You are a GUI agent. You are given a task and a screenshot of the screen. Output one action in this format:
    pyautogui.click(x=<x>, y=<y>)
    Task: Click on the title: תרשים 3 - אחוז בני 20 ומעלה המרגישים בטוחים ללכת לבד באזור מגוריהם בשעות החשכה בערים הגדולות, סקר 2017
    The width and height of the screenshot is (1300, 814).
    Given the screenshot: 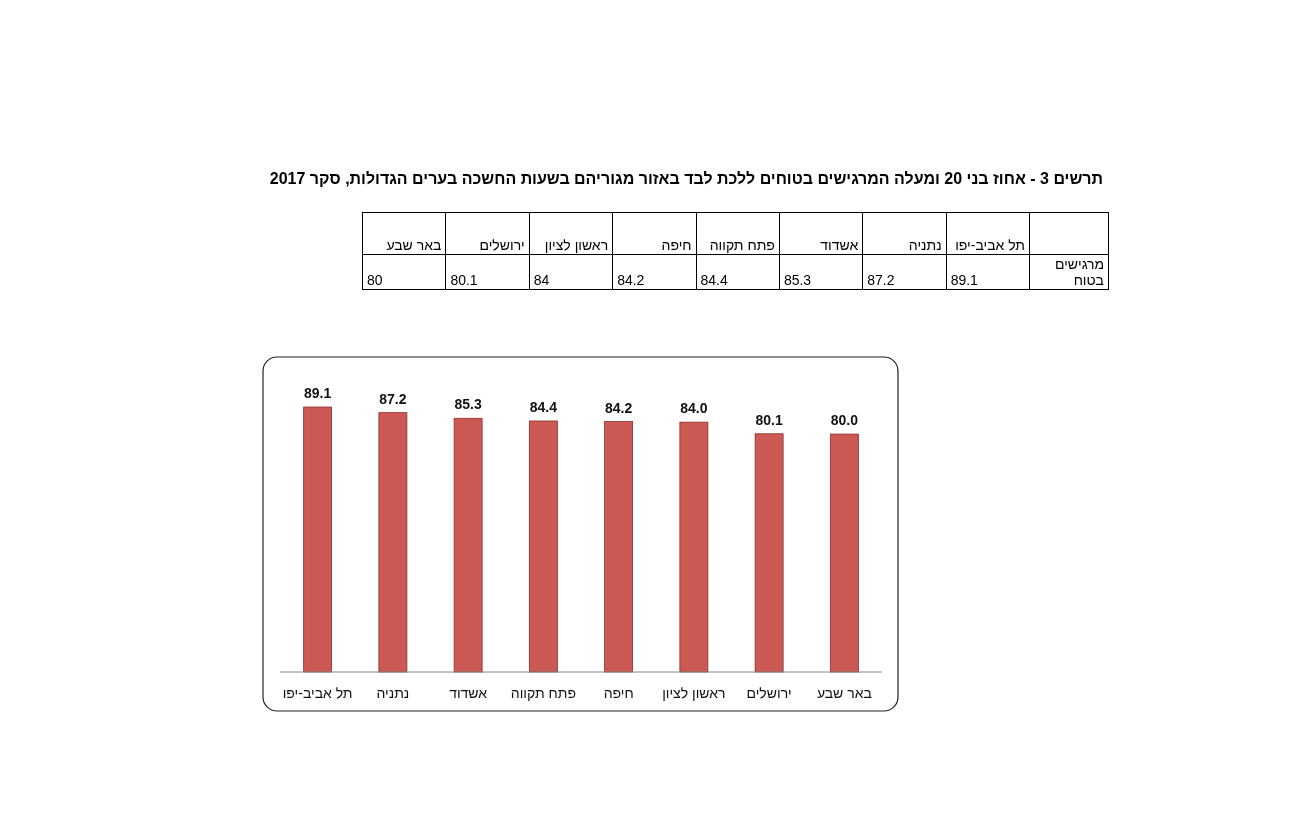 What is the action you would take?
    pyautogui.click(x=685, y=179)
    